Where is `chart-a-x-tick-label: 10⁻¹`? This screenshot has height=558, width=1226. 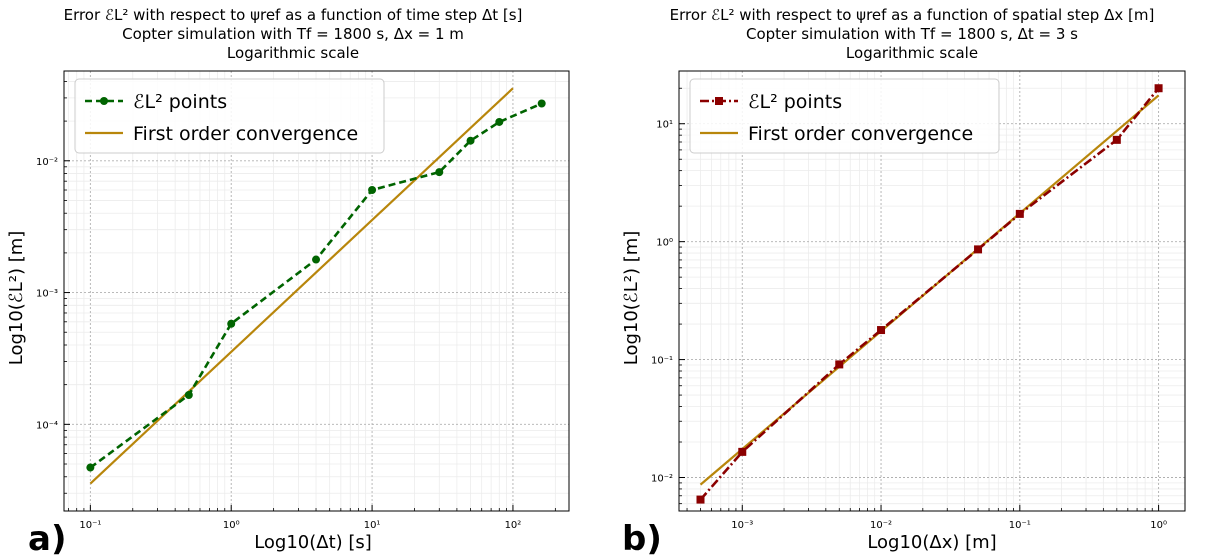
chart-a-x-tick-label: 10⁻¹ is located at coordinates (90, 525).